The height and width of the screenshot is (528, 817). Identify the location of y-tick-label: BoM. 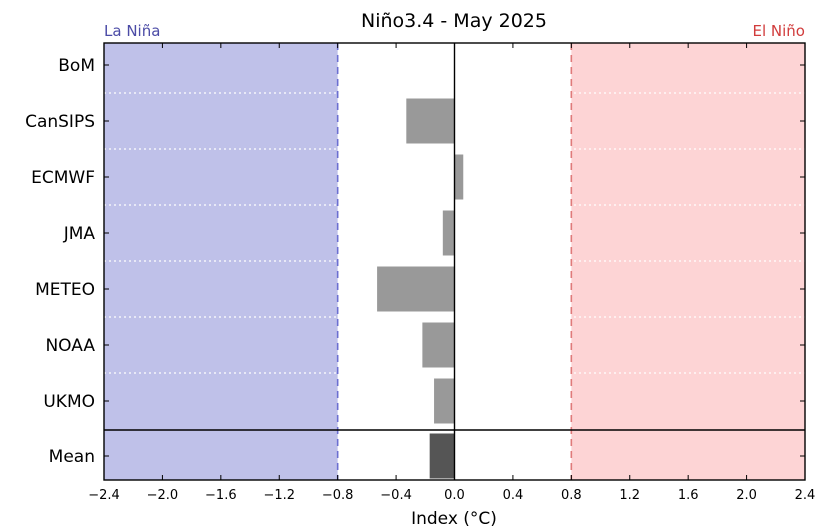
(76, 66).